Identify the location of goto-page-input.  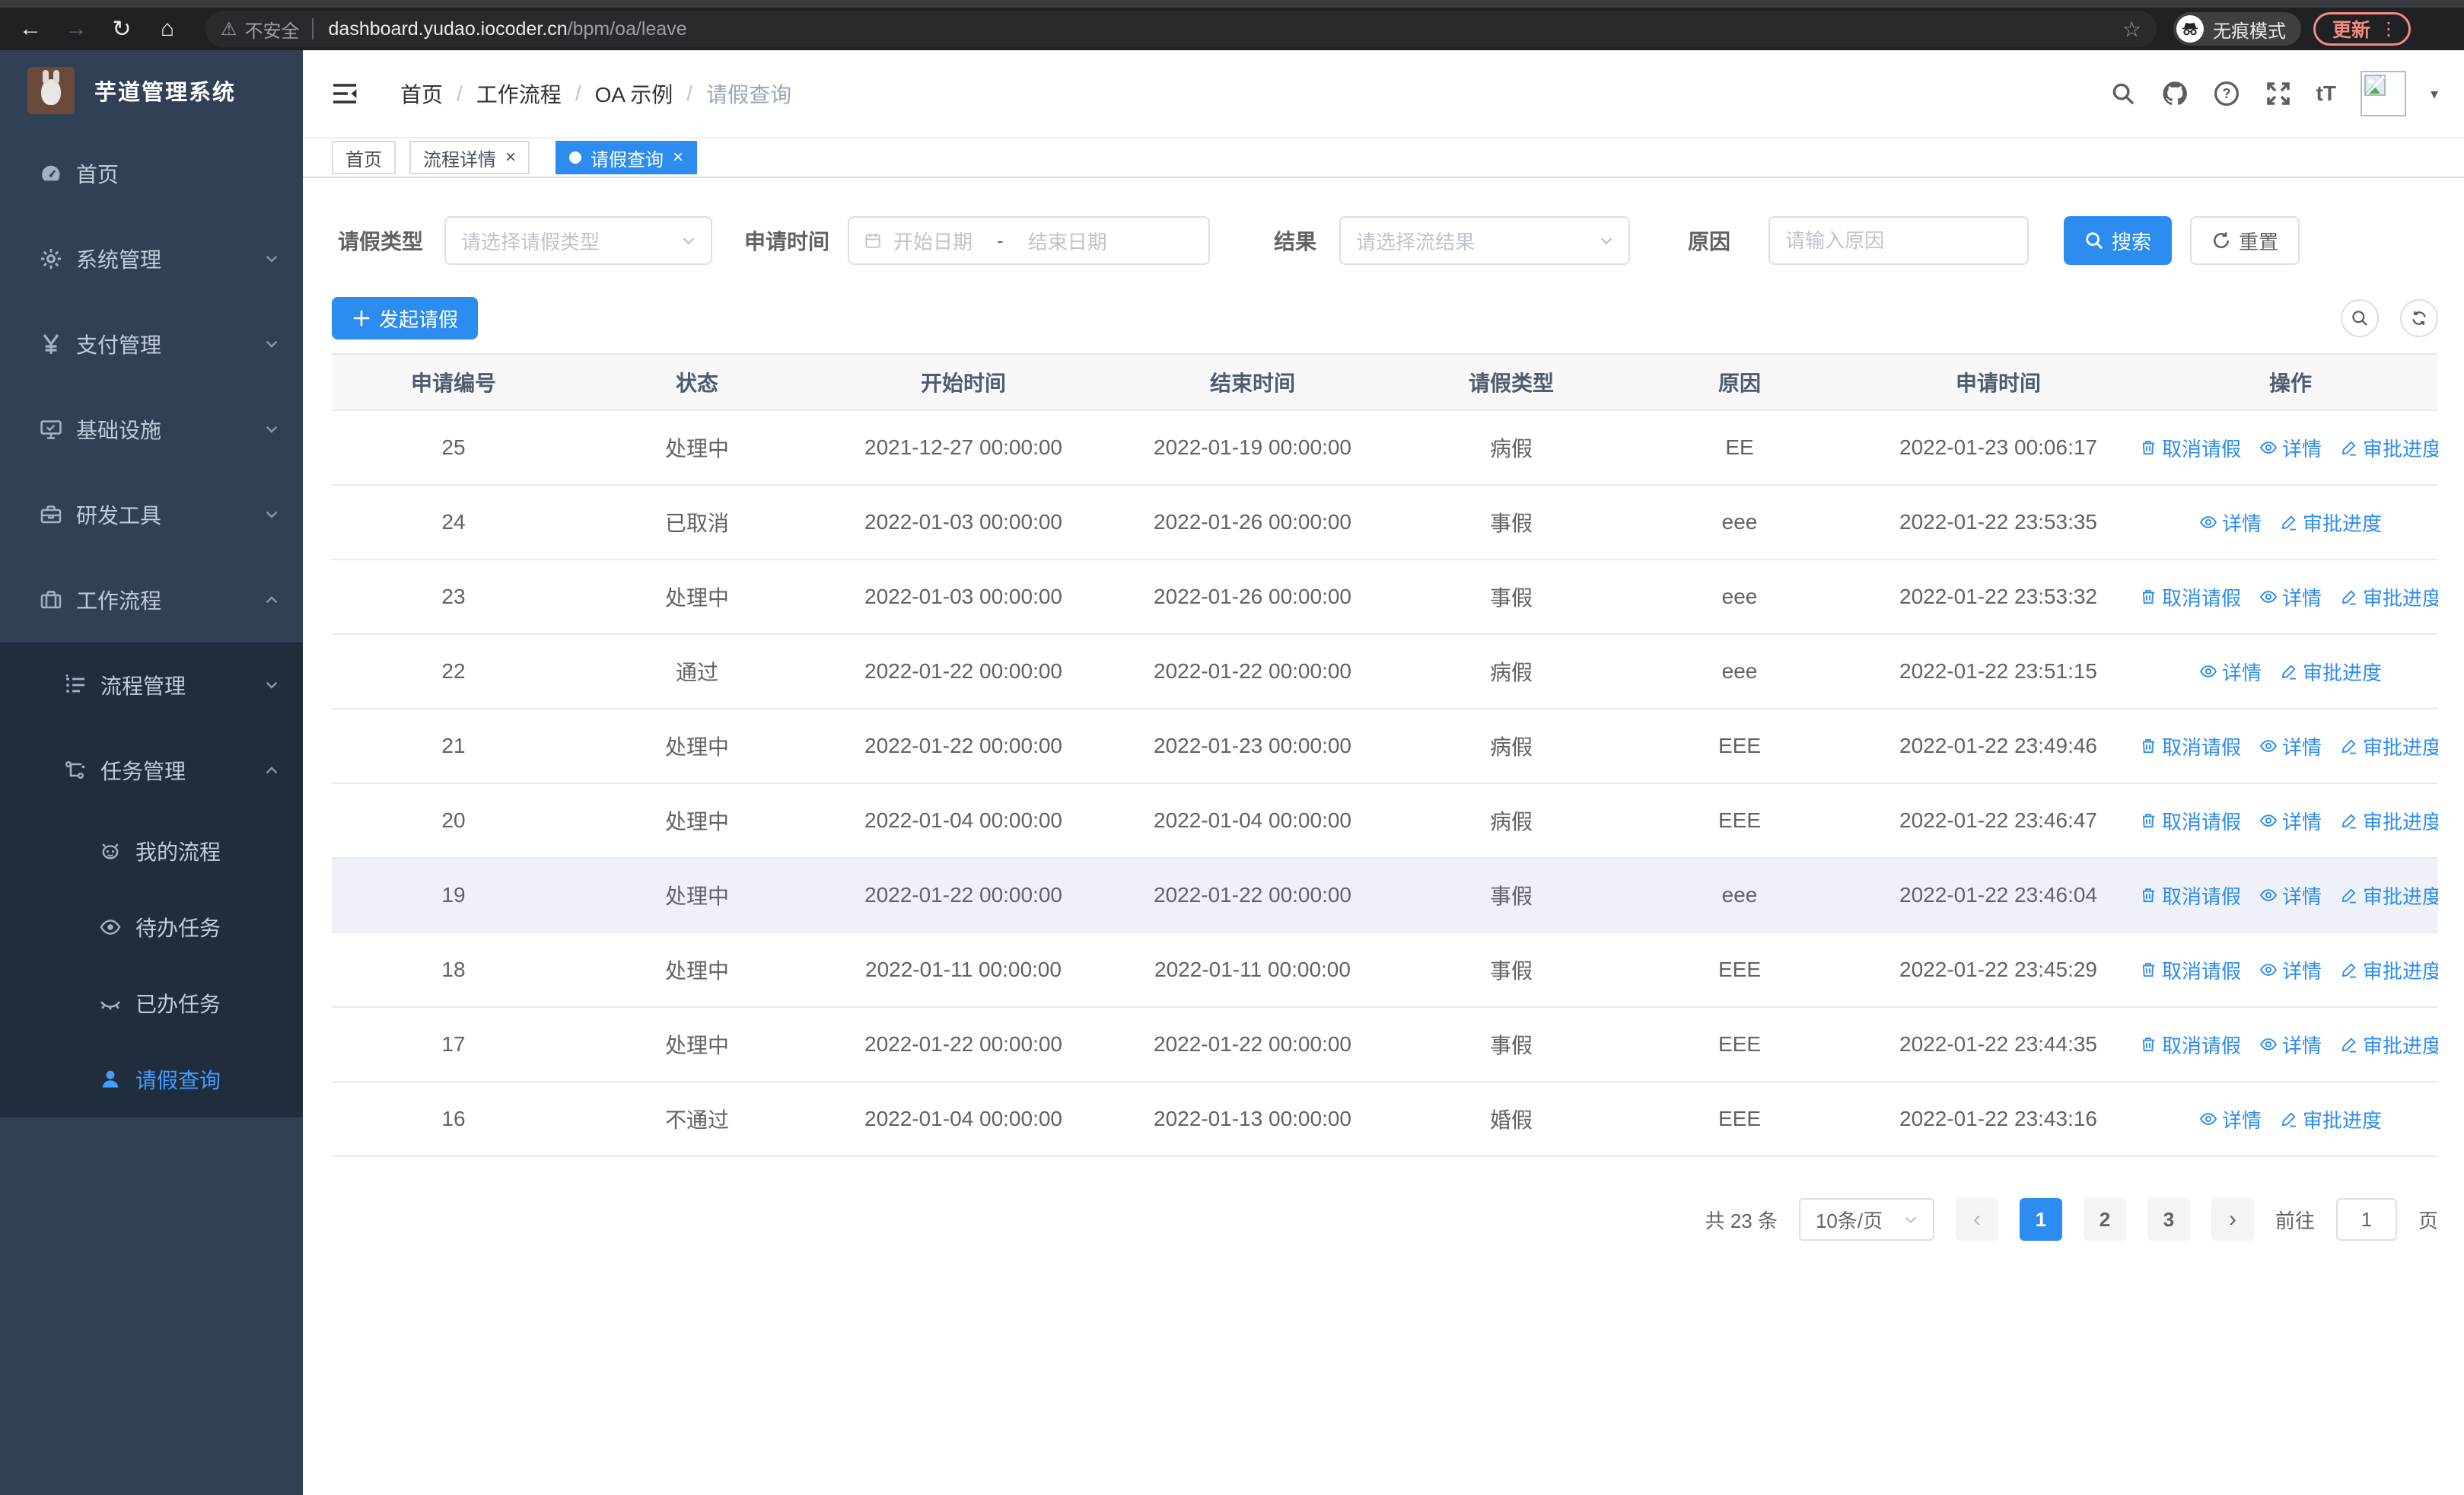
(2366, 1219).